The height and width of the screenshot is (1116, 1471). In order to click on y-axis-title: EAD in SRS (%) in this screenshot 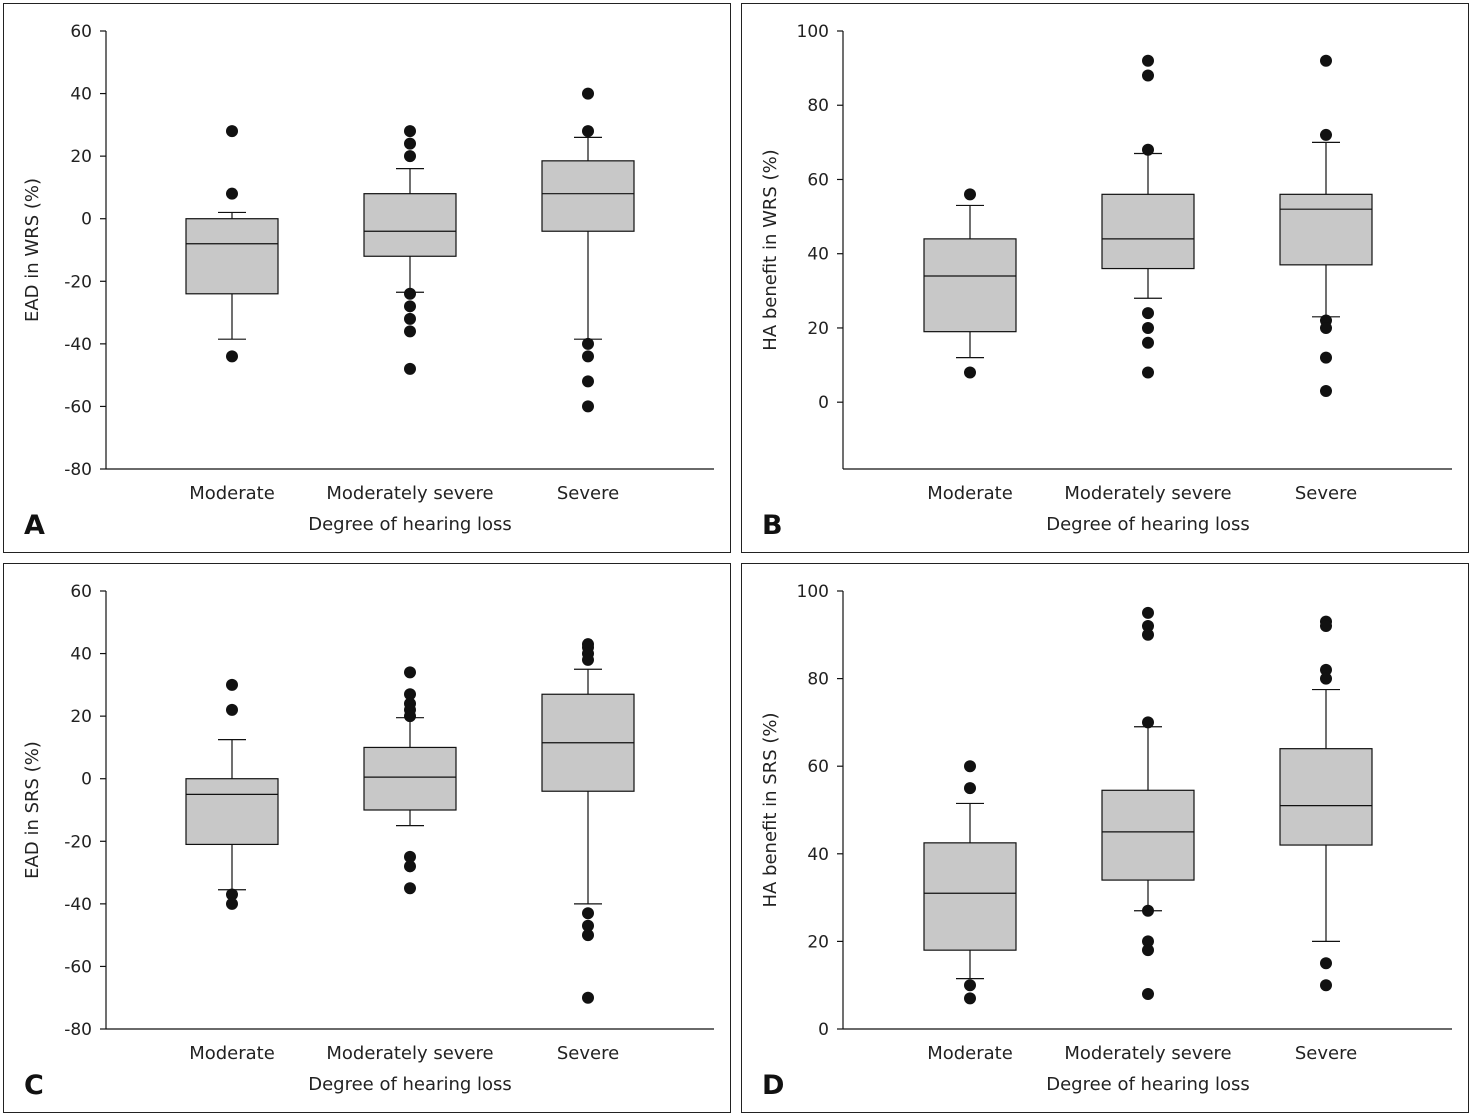, I will do `click(32, 810)`.